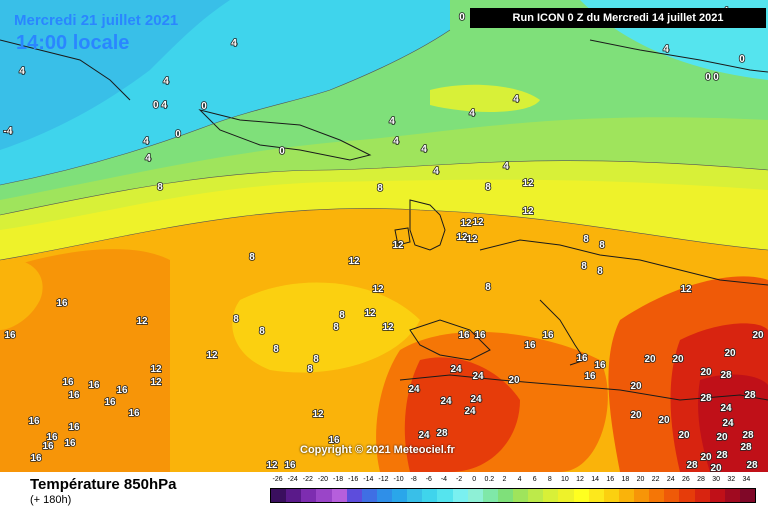  I want to click on legend-value: 0, so click(474, 479).